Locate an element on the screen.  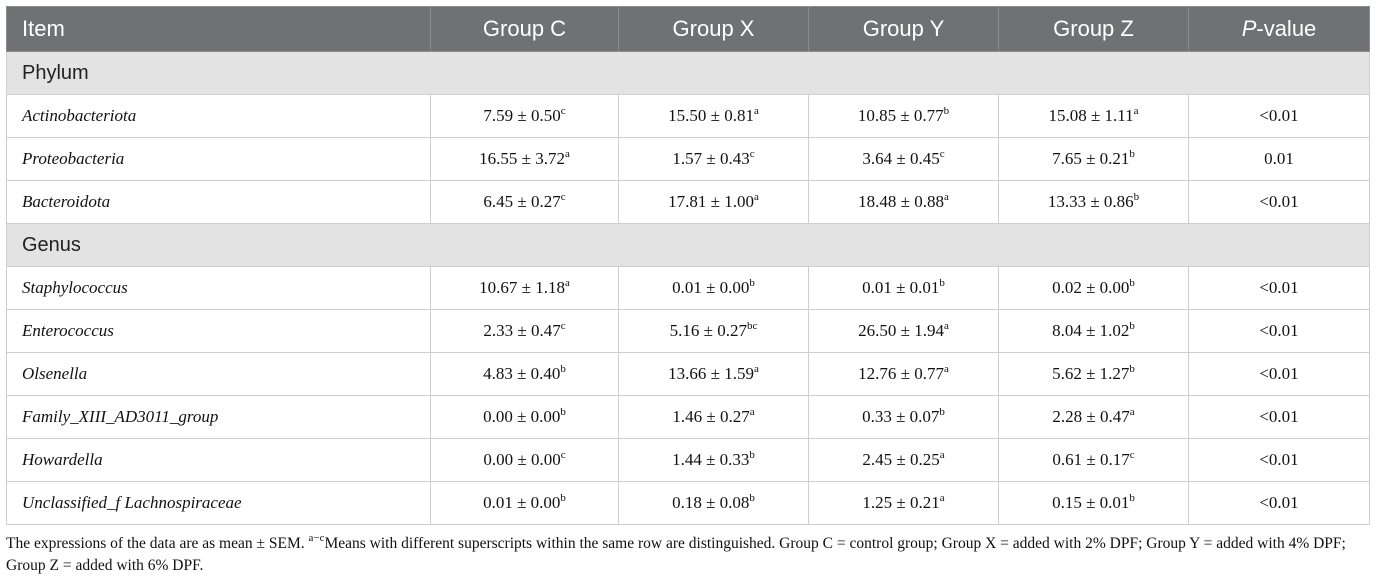
cell-group-z: 13.33 ± 0.86b is located at coordinates (1093, 202).